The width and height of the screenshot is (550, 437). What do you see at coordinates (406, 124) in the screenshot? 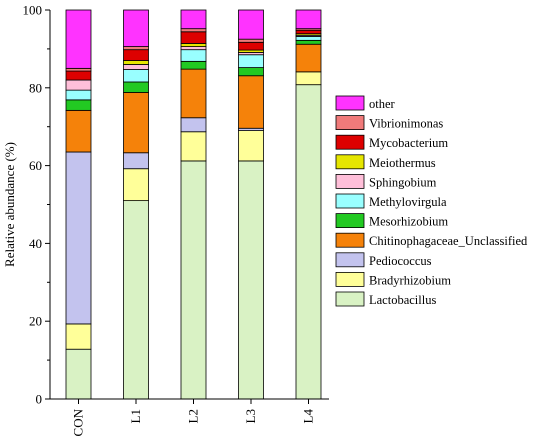
I see `legend-label: Vibrionimonas` at bounding box center [406, 124].